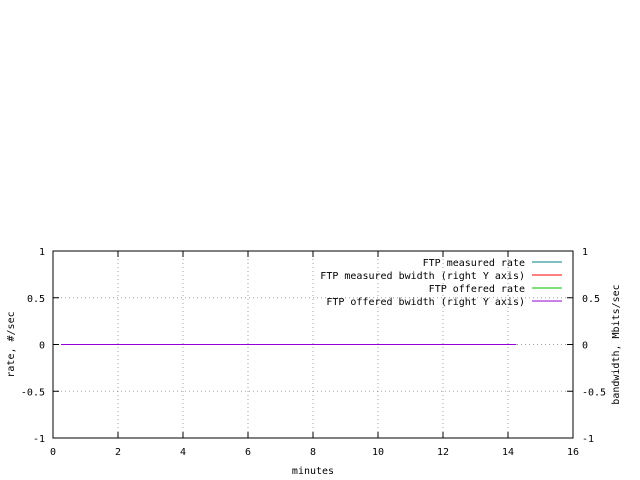 The height and width of the screenshot is (480, 640). I want to click on y2-tick-label: 0.5, so click(591, 299).